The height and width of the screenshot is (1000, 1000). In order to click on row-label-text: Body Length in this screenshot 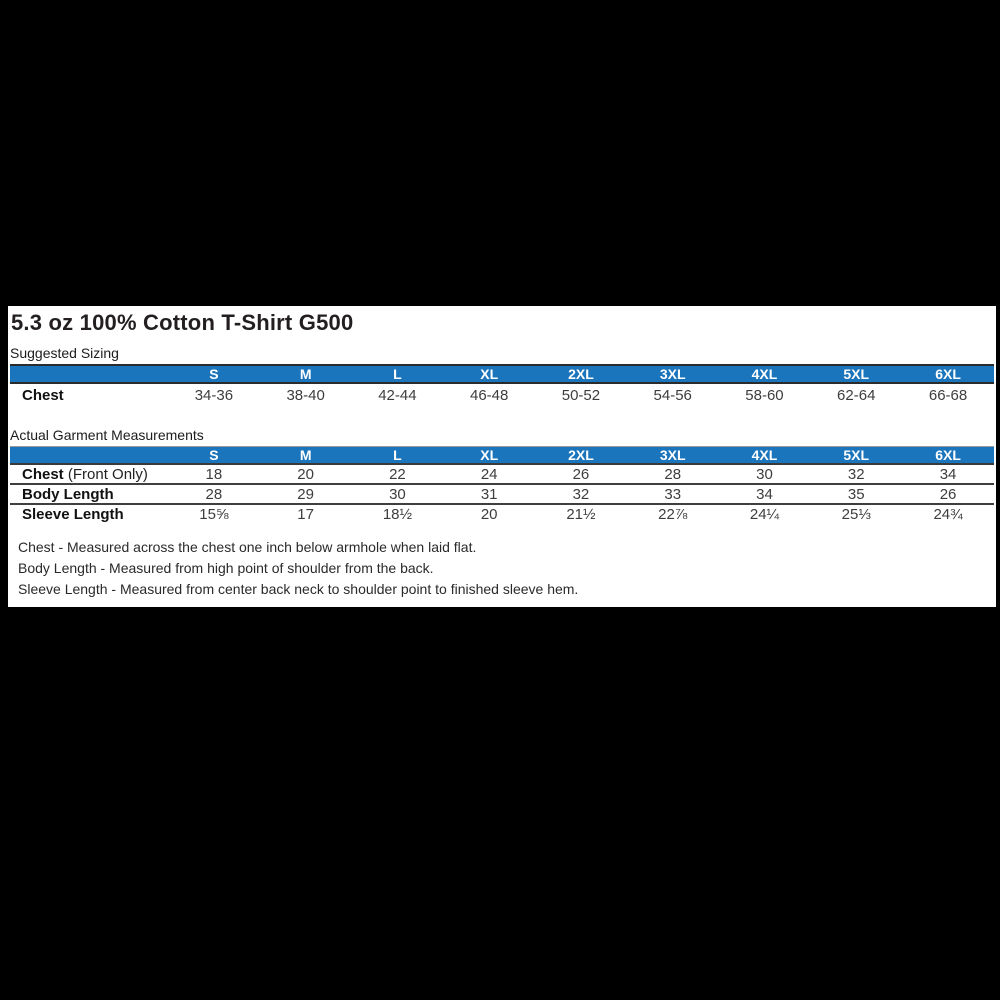, I will do `click(68, 494)`.